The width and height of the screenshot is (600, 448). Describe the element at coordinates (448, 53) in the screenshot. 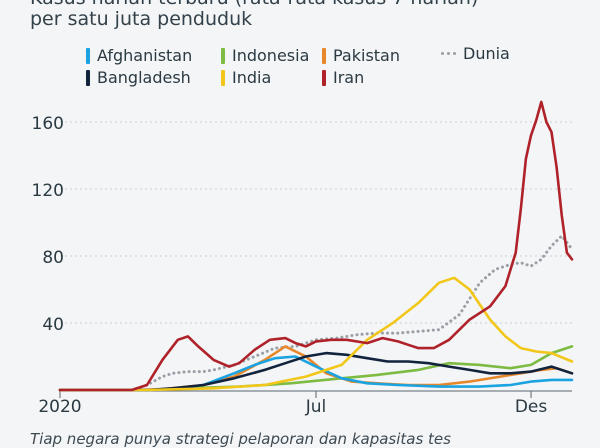

I see `legend-swatch-dunia` at that location.